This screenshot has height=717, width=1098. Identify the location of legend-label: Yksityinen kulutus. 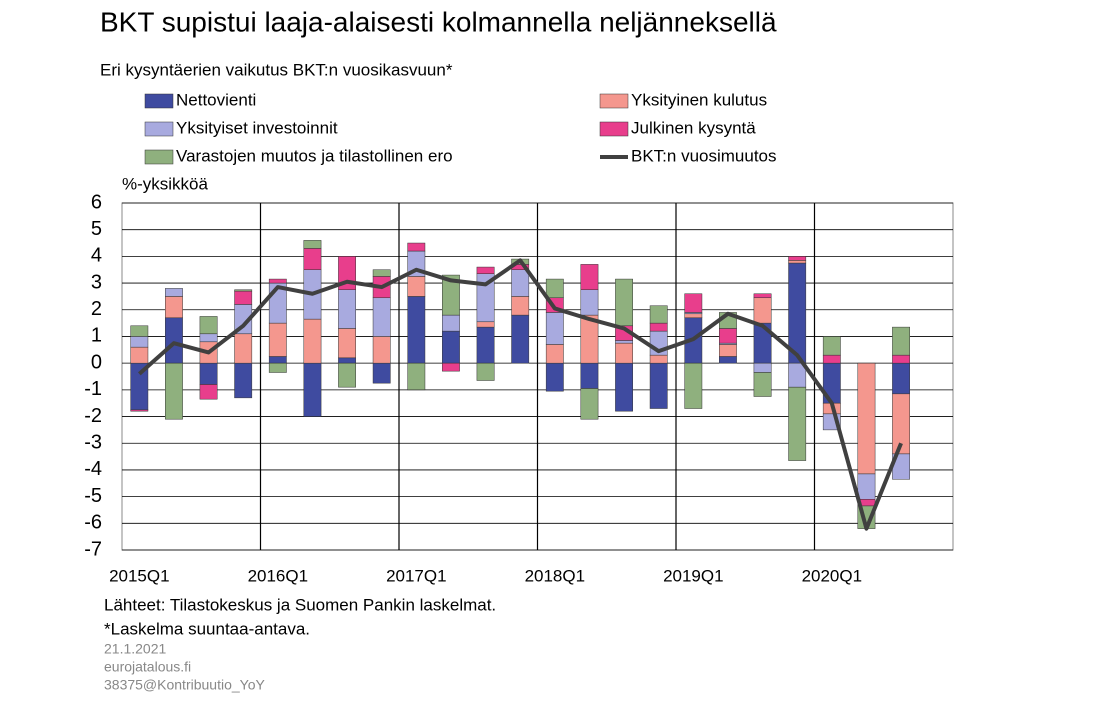
(699, 99).